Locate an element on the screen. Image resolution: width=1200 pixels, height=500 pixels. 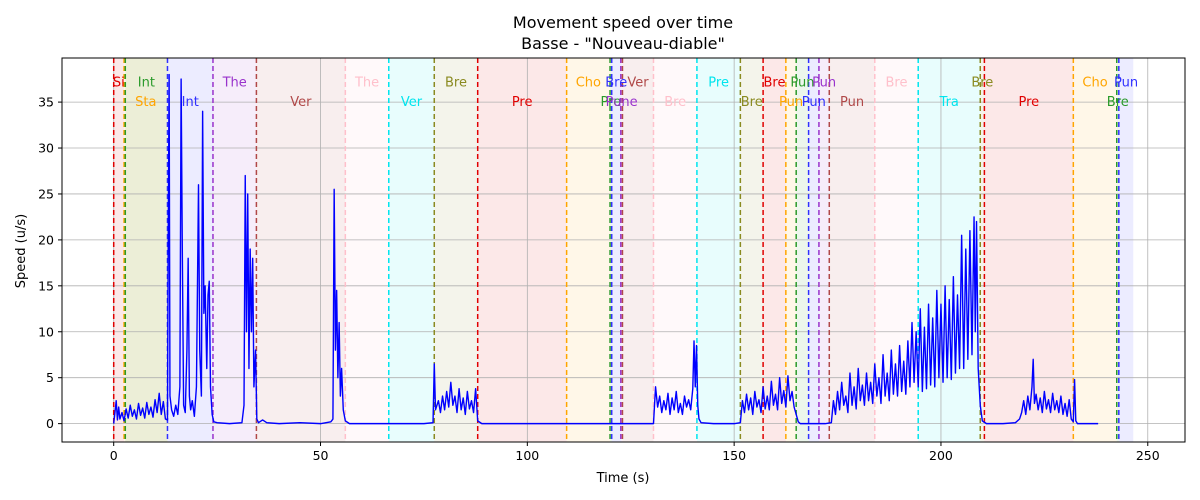
chart-title: Movement speed over time is located at coordinates (623, 22).